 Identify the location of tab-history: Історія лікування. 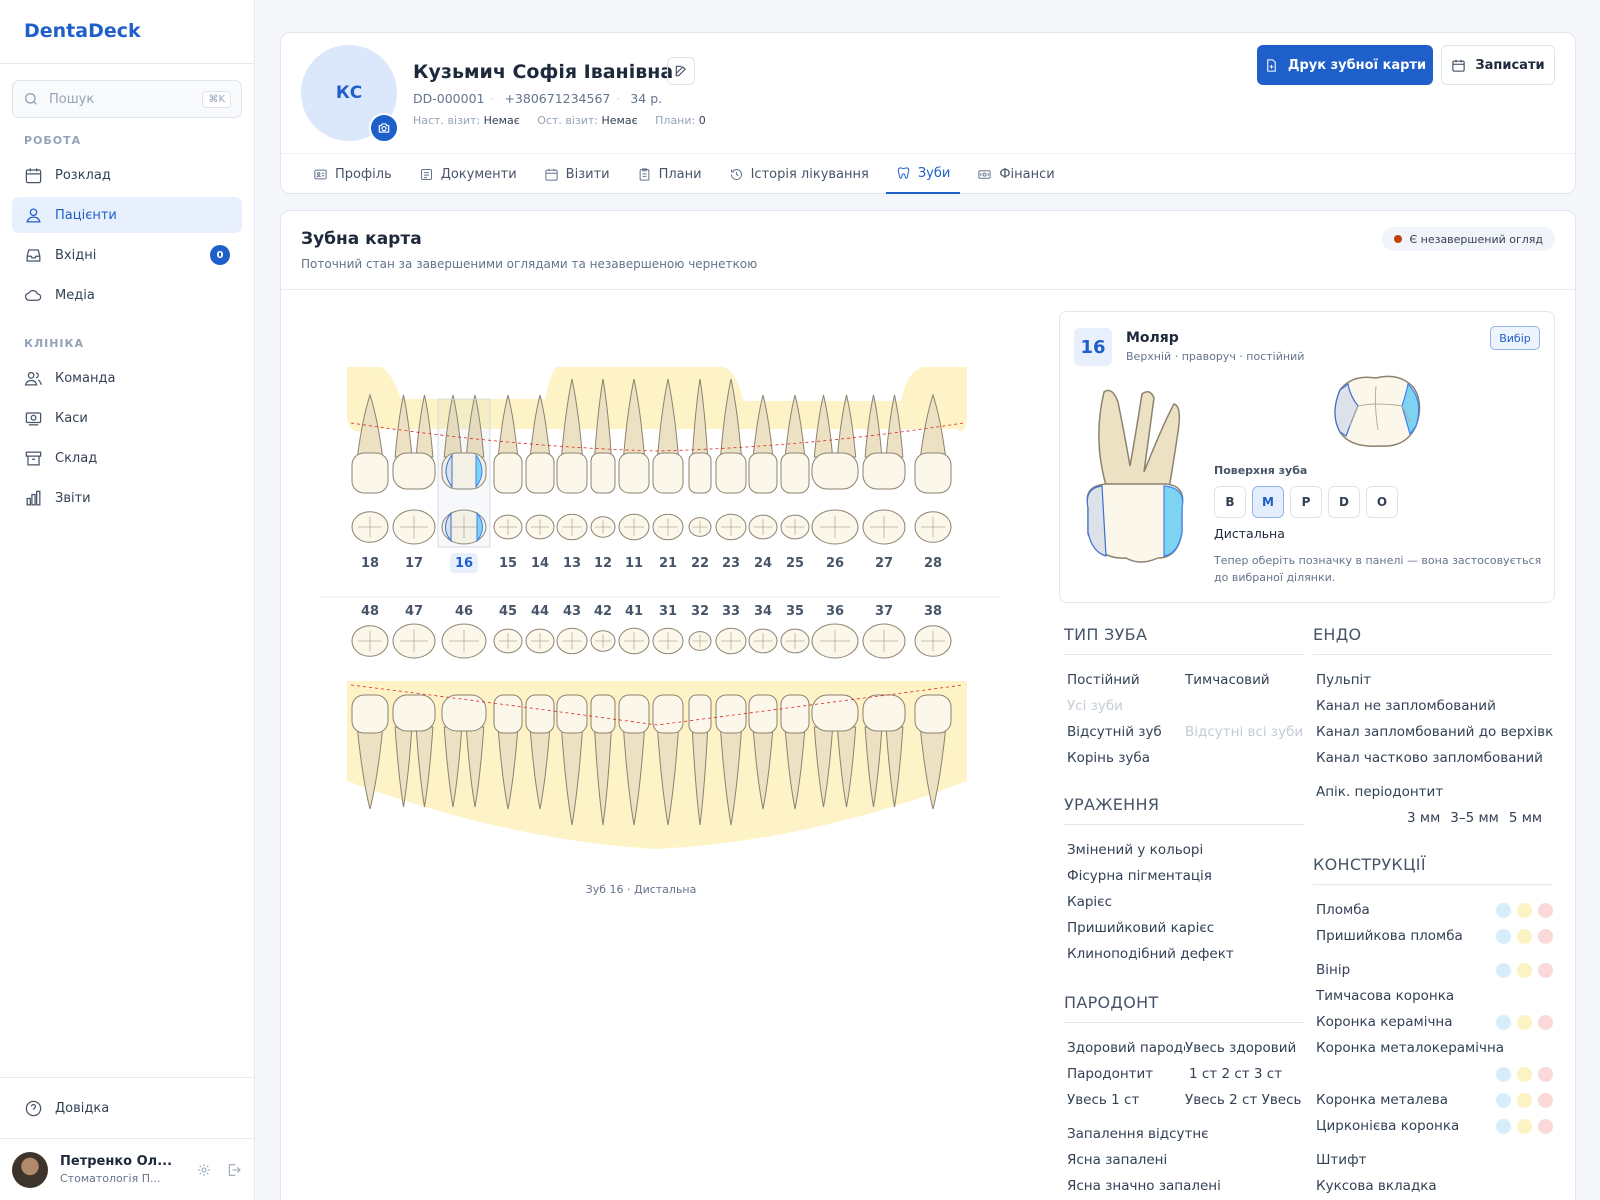
(799, 174).